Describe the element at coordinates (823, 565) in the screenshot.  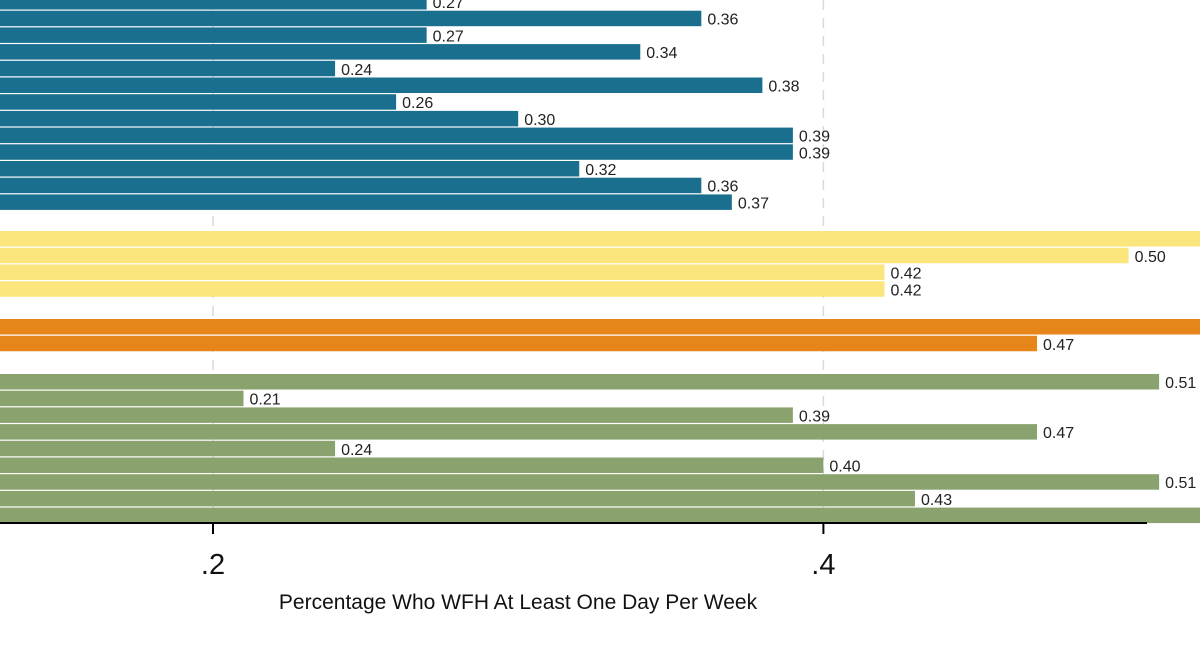
I see `tick-label-.4: .4` at that location.